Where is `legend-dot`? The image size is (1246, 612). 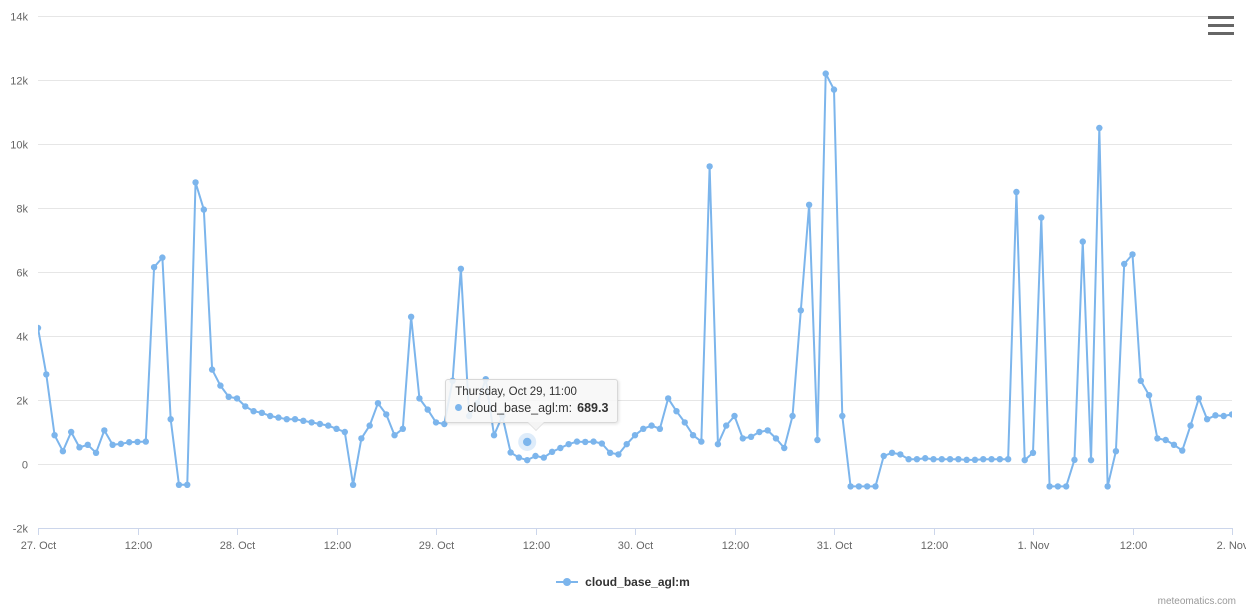 legend-dot is located at coordinates (567, 582).